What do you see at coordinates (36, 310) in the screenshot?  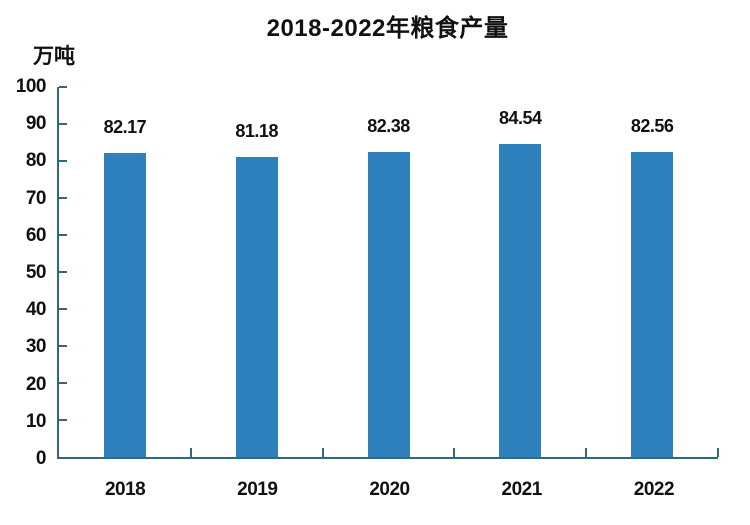 I see `y-tick-label: 40` at bounding box center [36, 310].